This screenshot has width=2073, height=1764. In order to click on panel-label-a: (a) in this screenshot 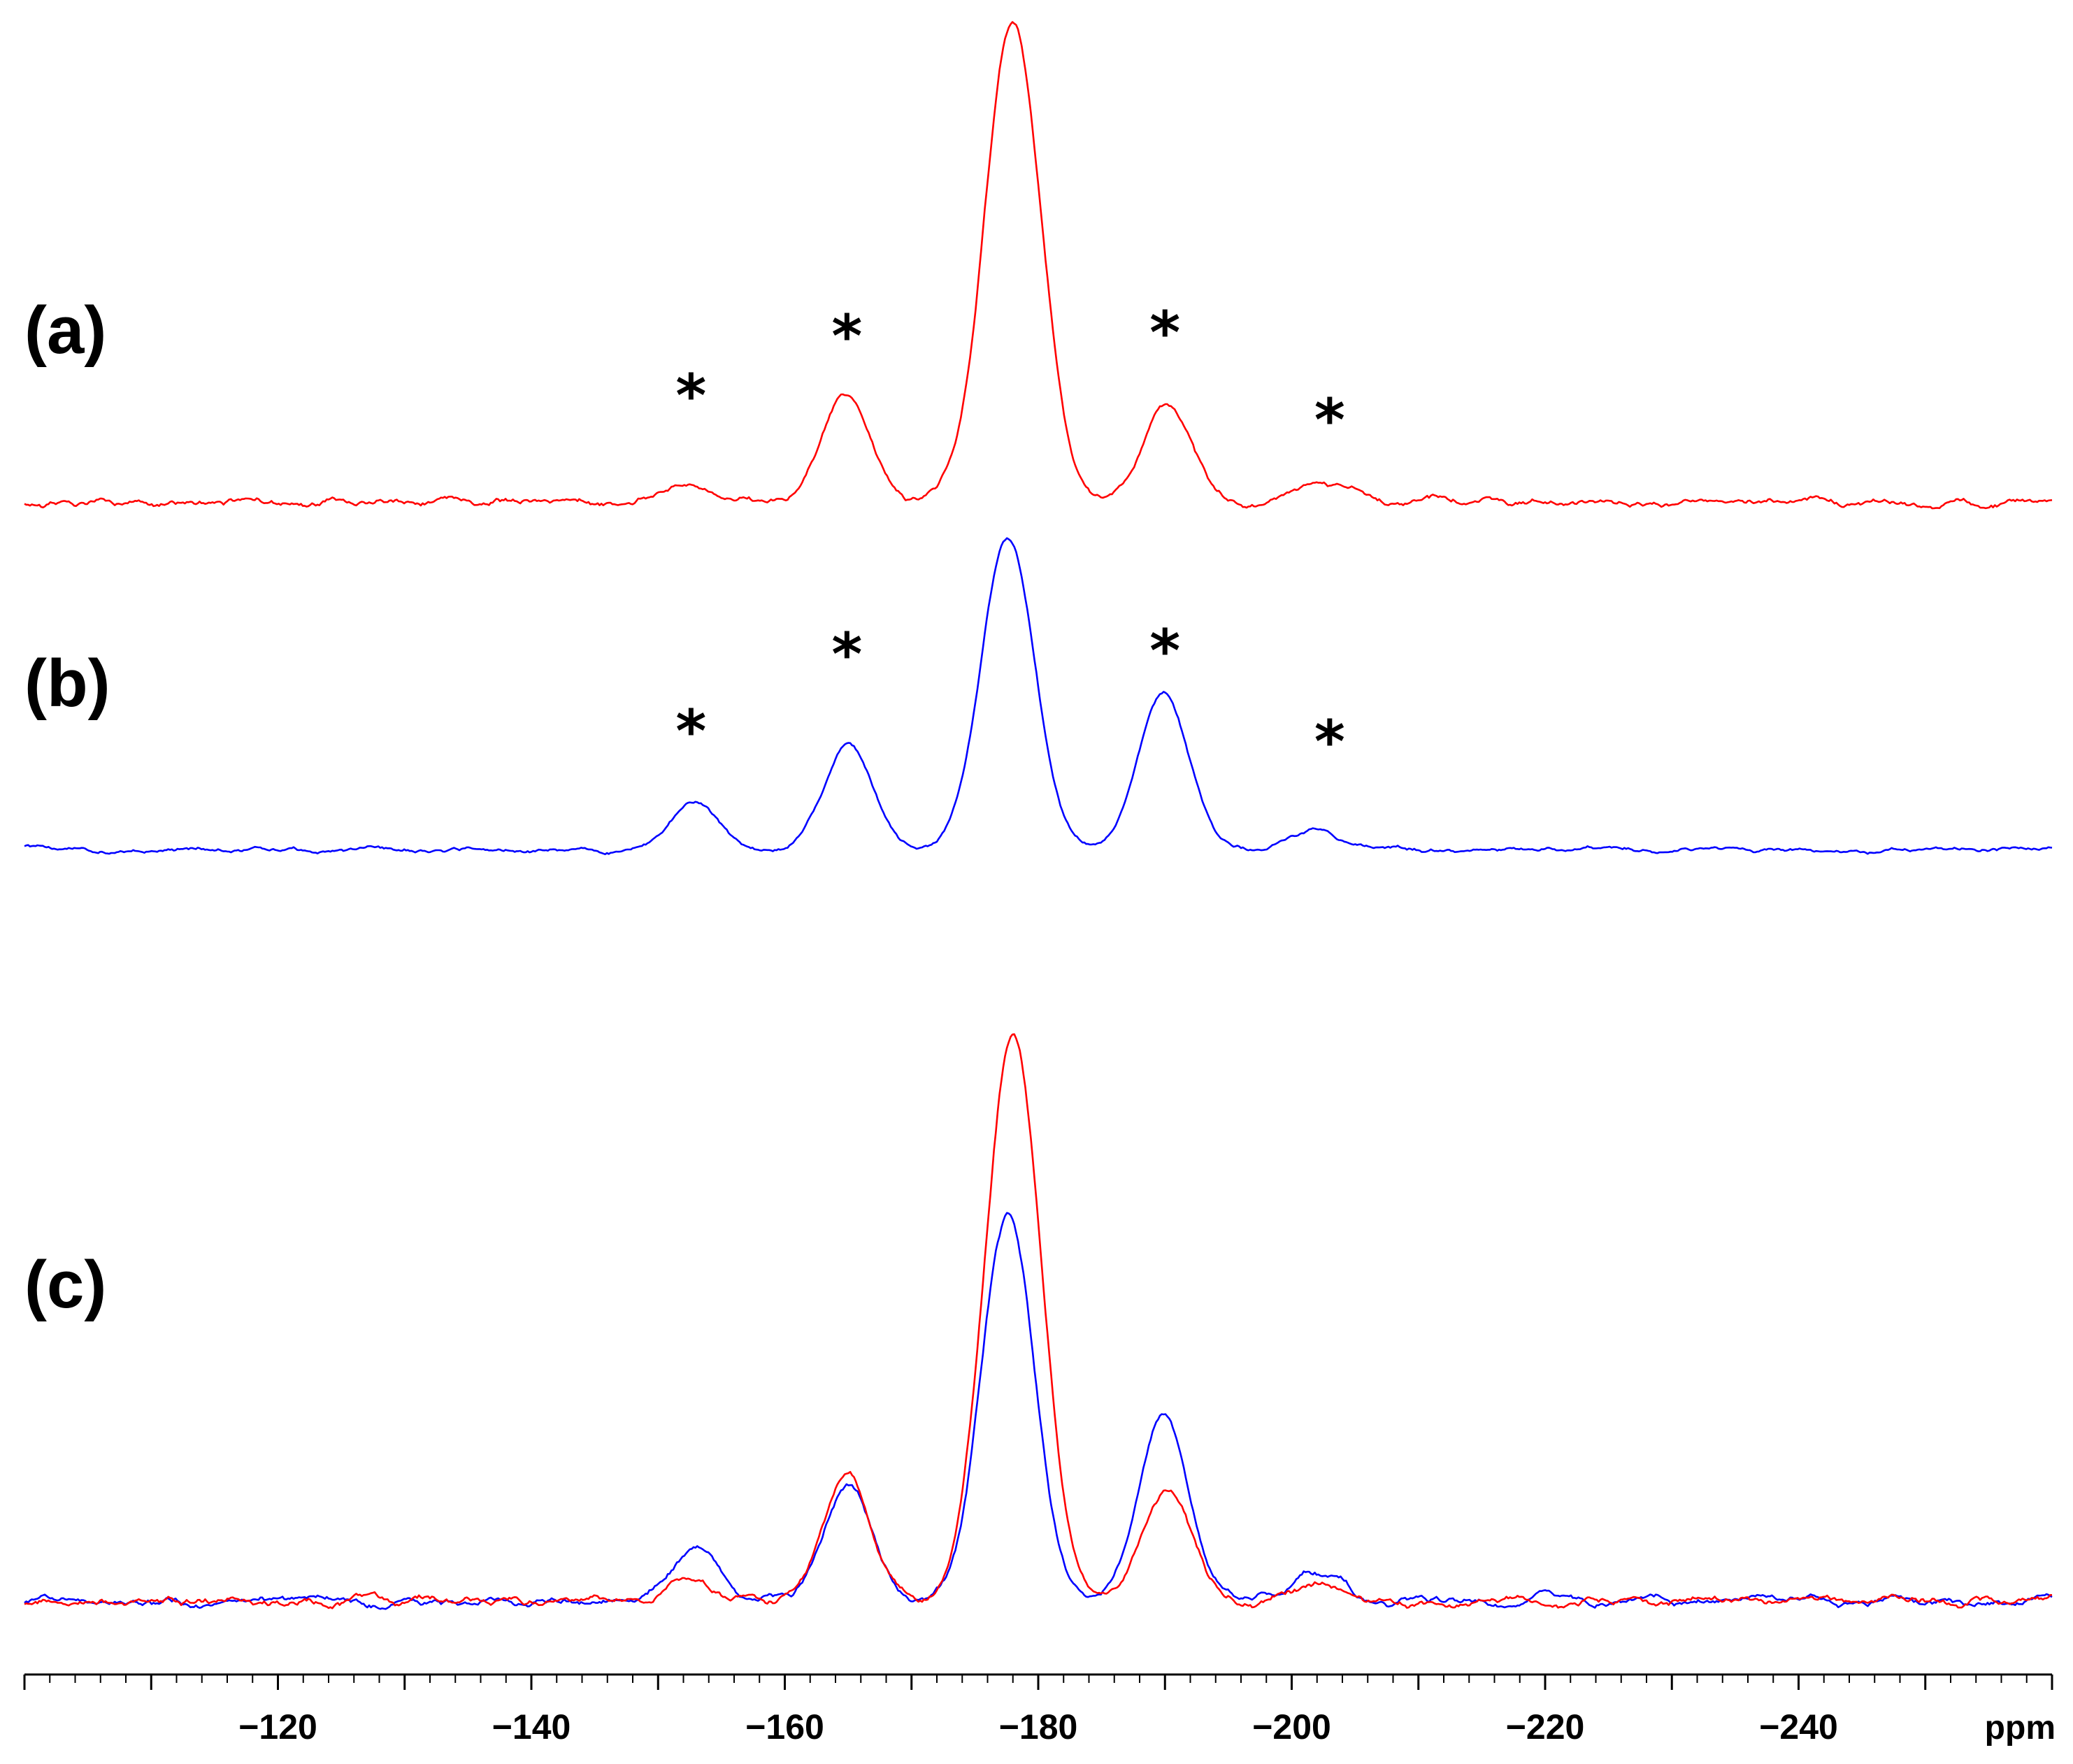, I will do `click(65, 331)`.